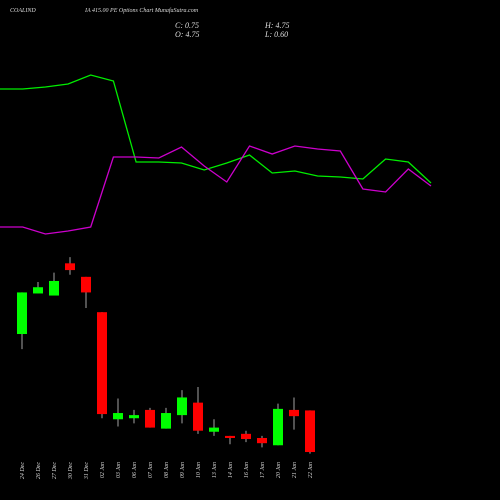  I want to click on chart-title: COALIND, so click(23, 11).